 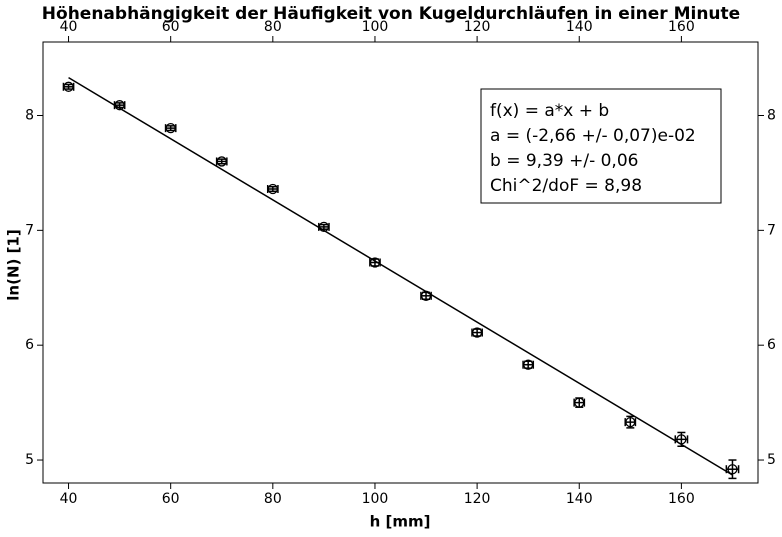 I want to click on annotation-text: b = 9,39 +/- 0,06, so click(x=564, y=161).